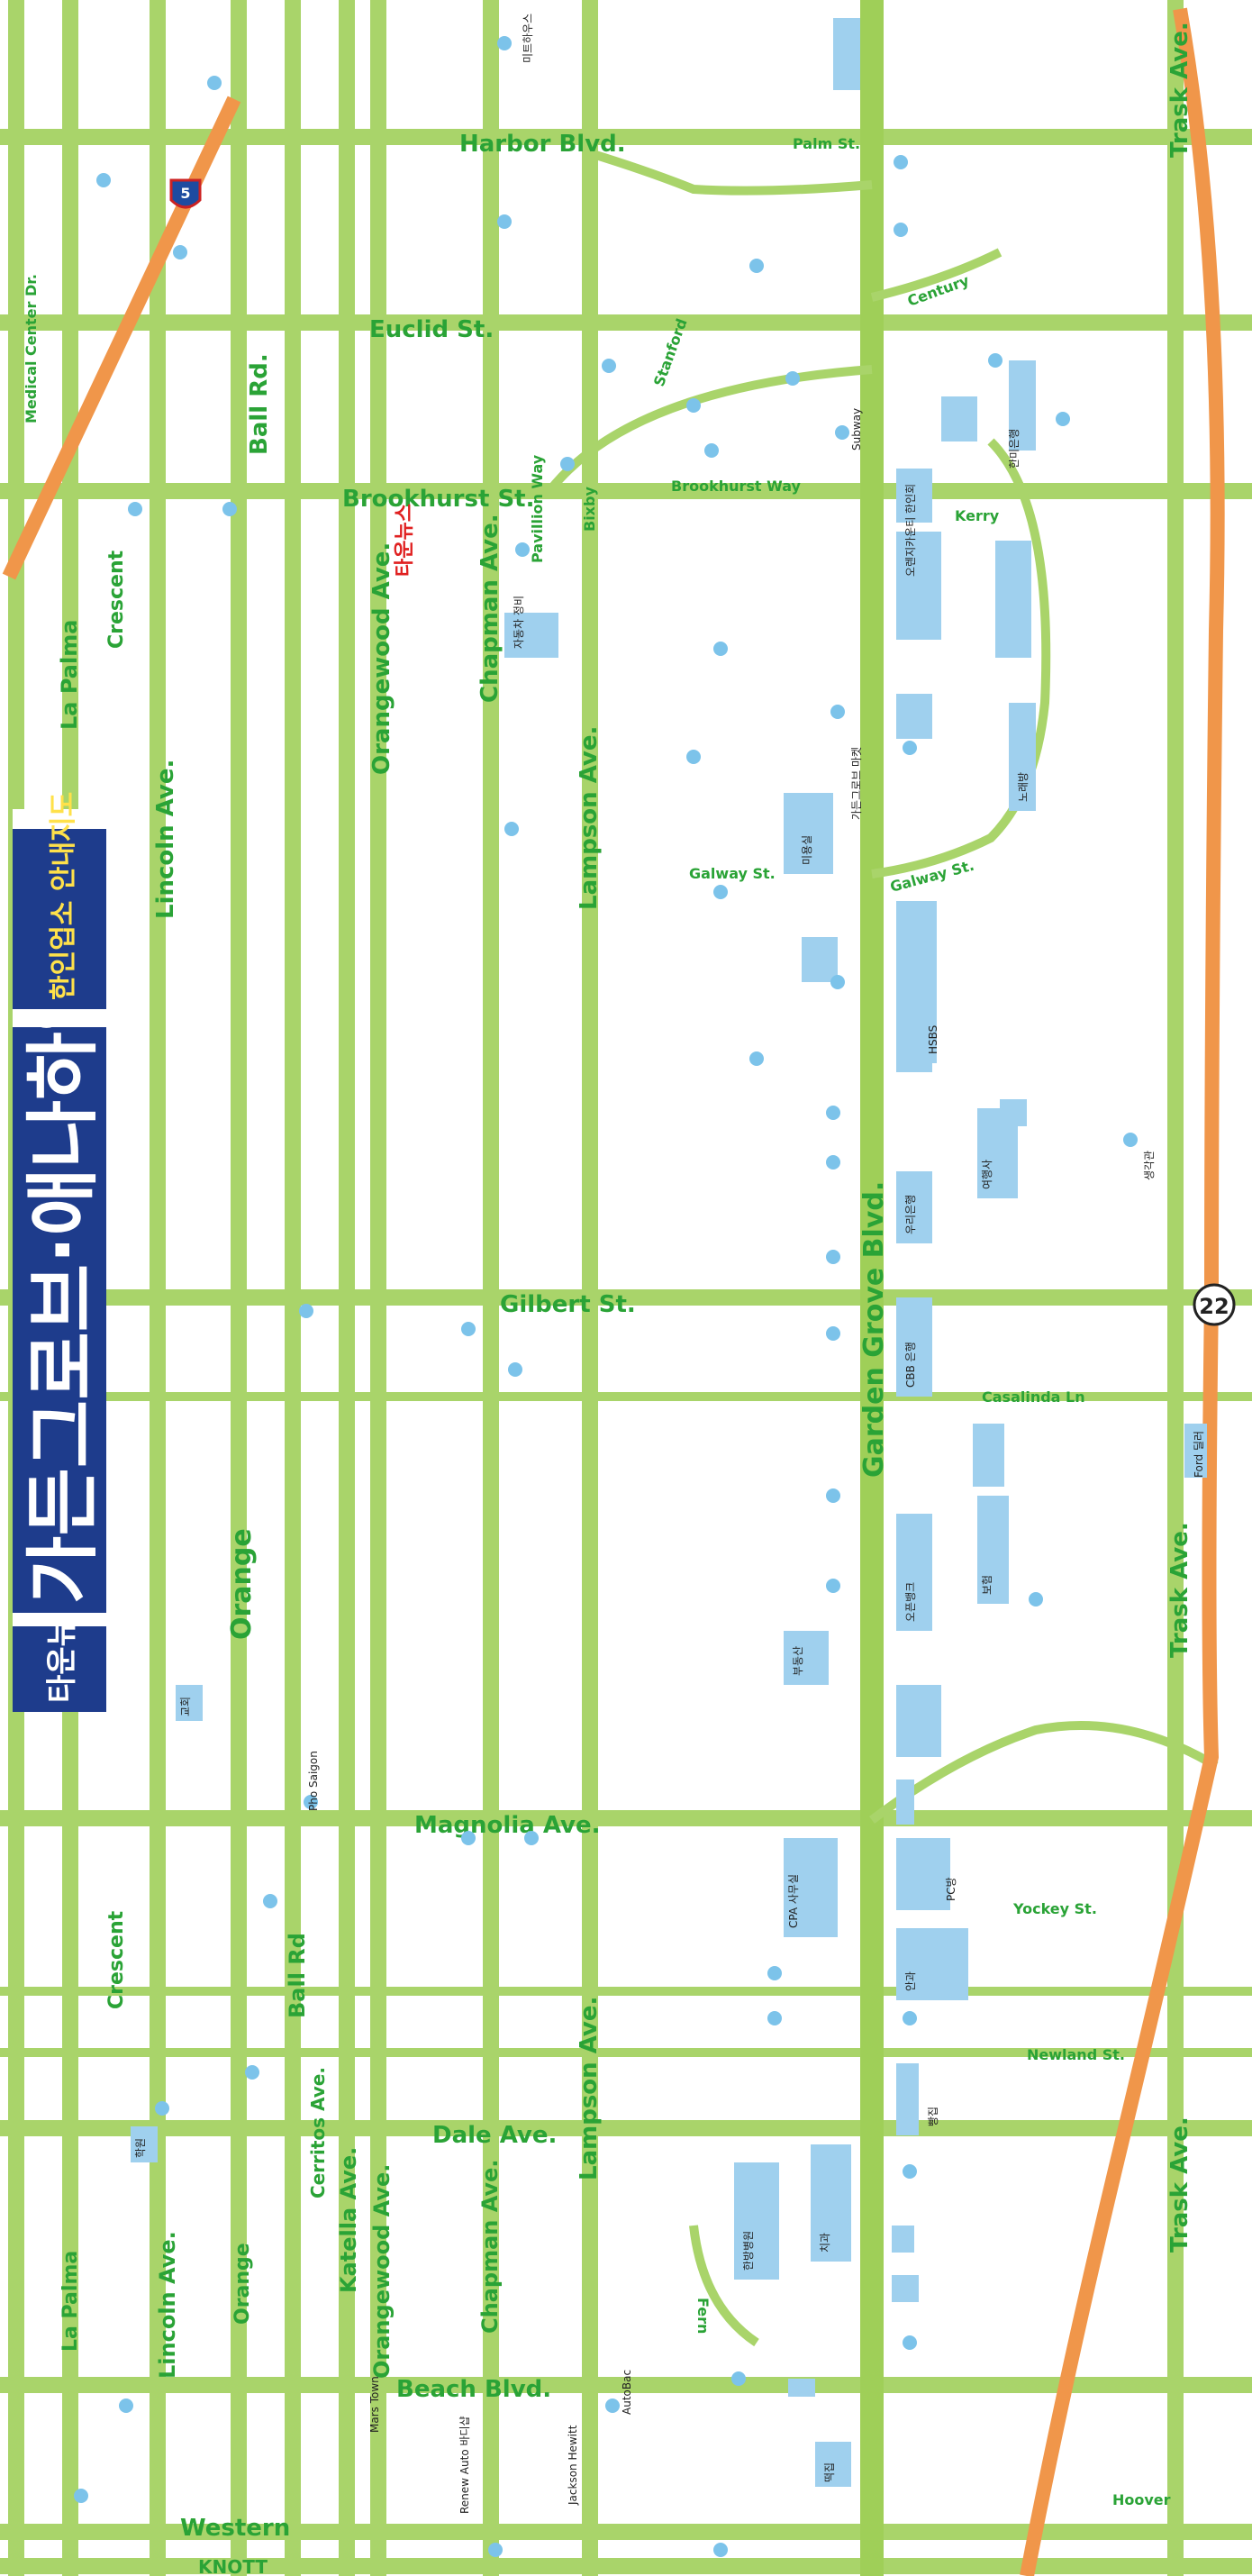  I want to click on biz-label: CBB 은행, so click(910, 1365).